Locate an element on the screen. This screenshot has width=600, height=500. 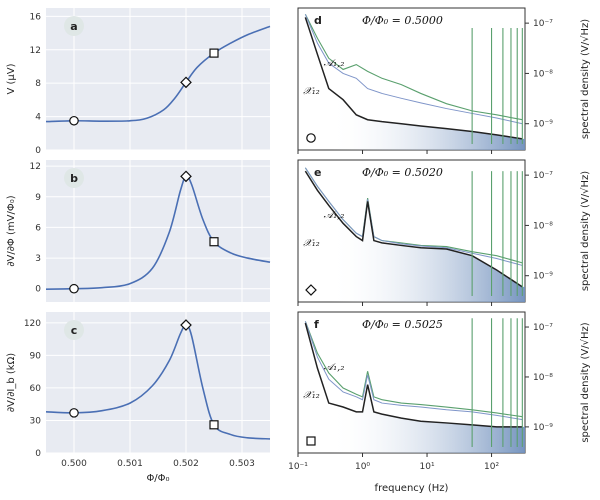
panel-c-background is located at coordinates (158, 382).